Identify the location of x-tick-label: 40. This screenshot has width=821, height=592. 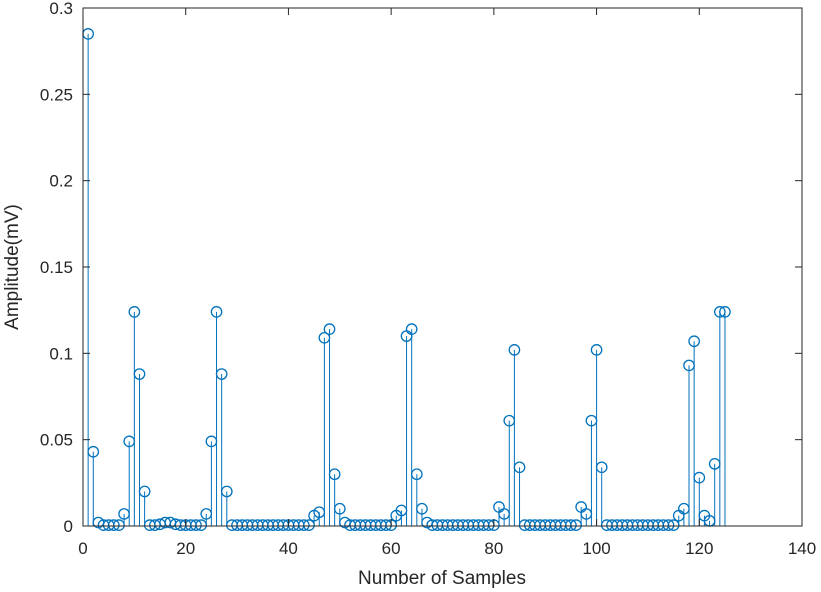
(288, 548).